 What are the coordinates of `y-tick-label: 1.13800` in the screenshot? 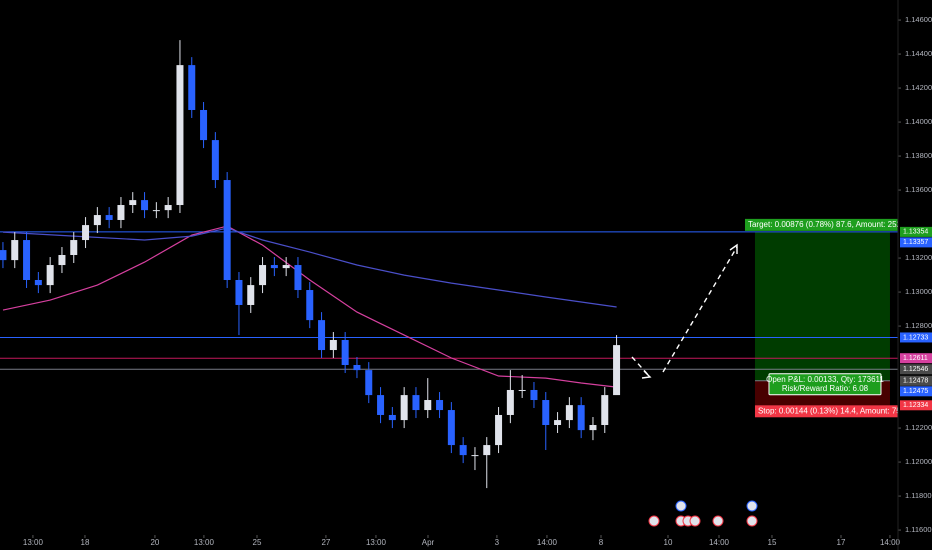 It's located at (918, 155).